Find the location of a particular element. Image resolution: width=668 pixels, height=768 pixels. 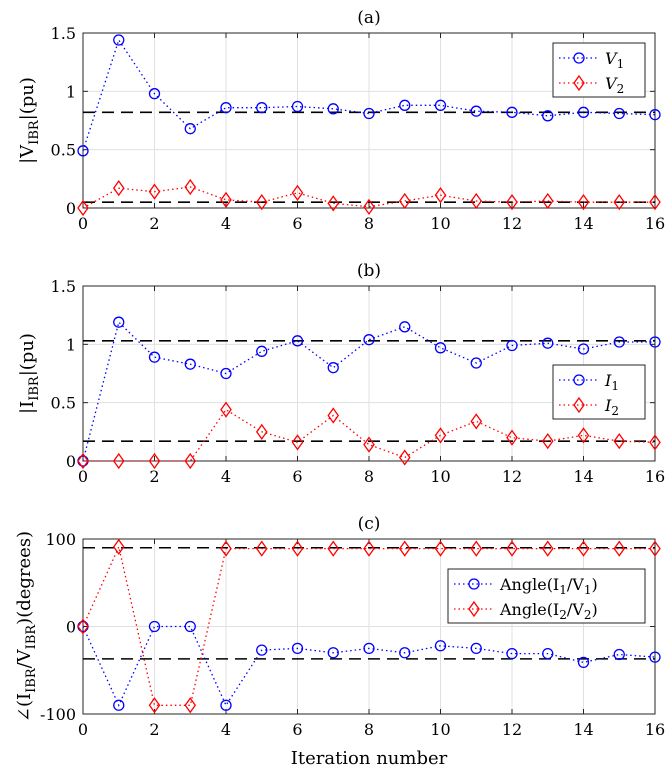

x-tick-label: 10 is located at coordinates (440, 223).